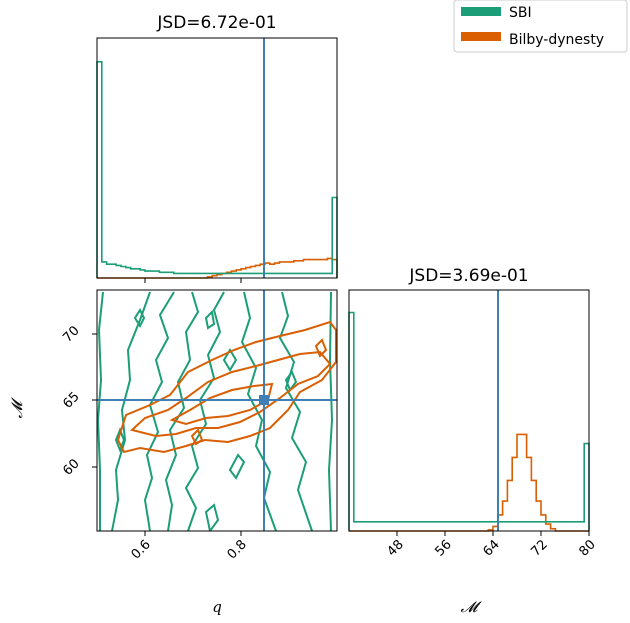 The width and height of the screenshot is (630, 623). What do you see at coordinates (468, 276) in the screenshot?
I see `mc-histogram-title: JSD=3.69e-01` at bounding box center [468, 276].